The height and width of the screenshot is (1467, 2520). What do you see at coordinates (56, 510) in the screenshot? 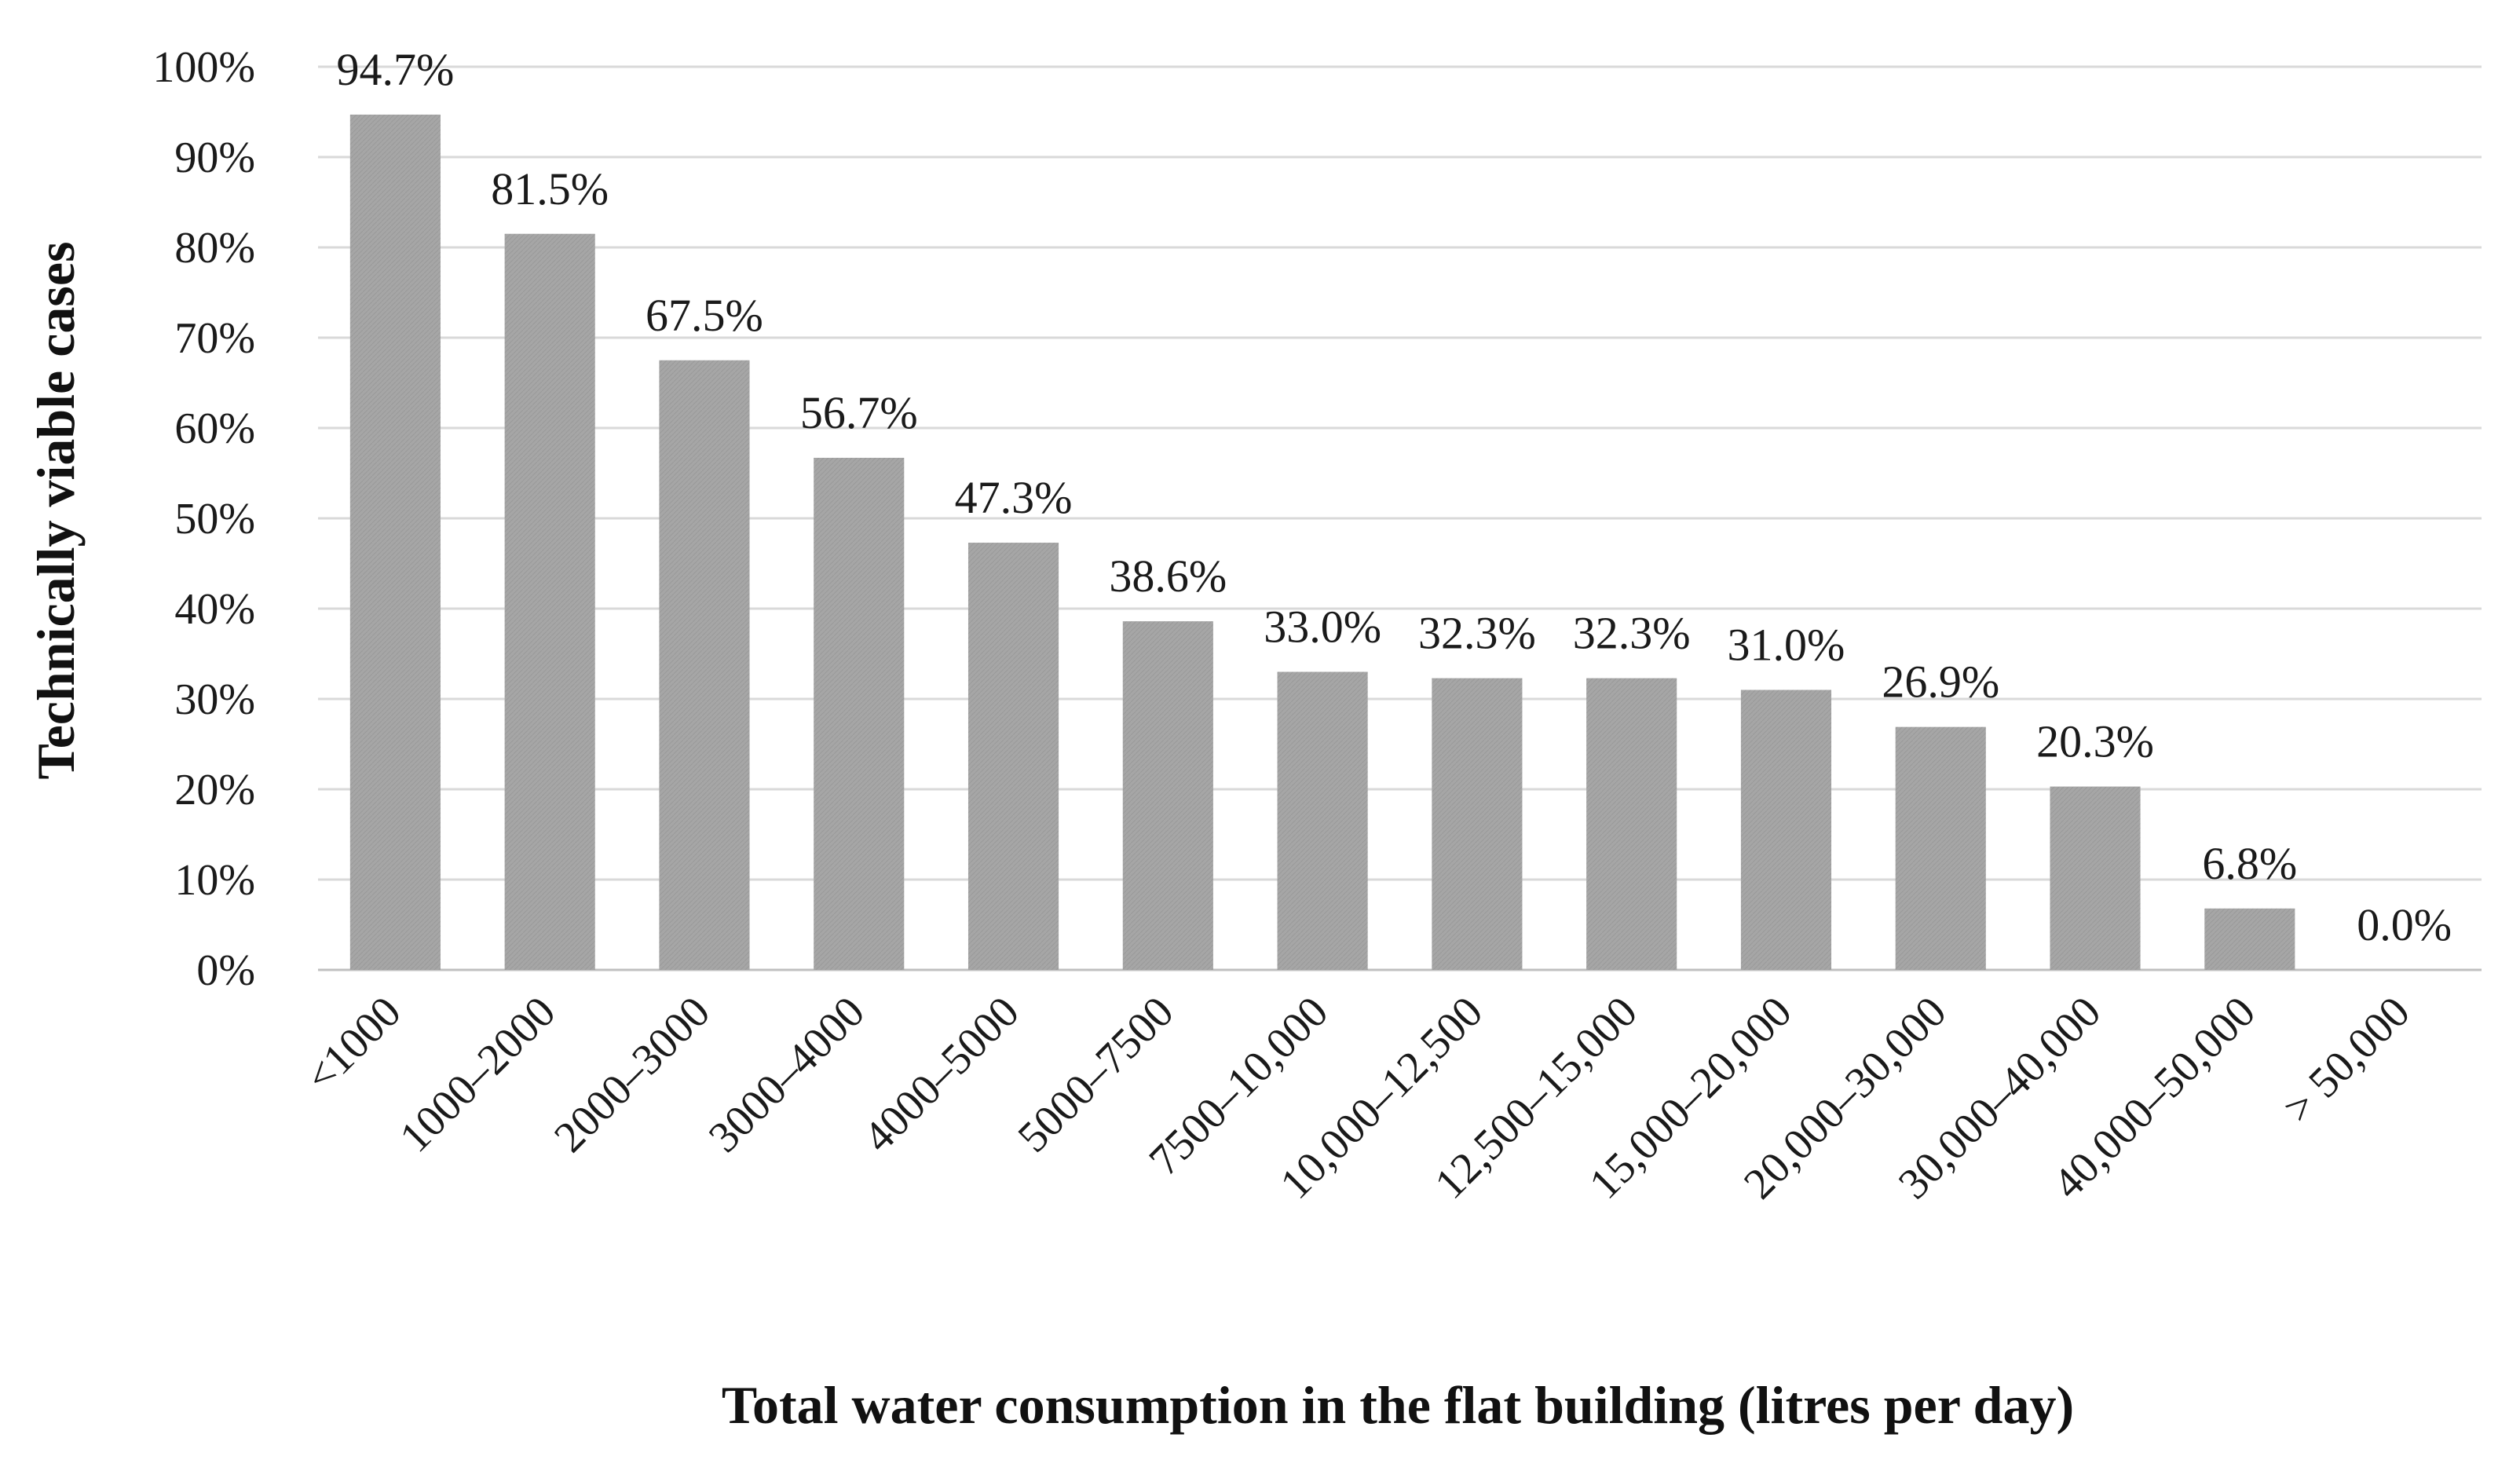
I see `y-axis-label: Technically viable cases` at bounding box center [56, 510].